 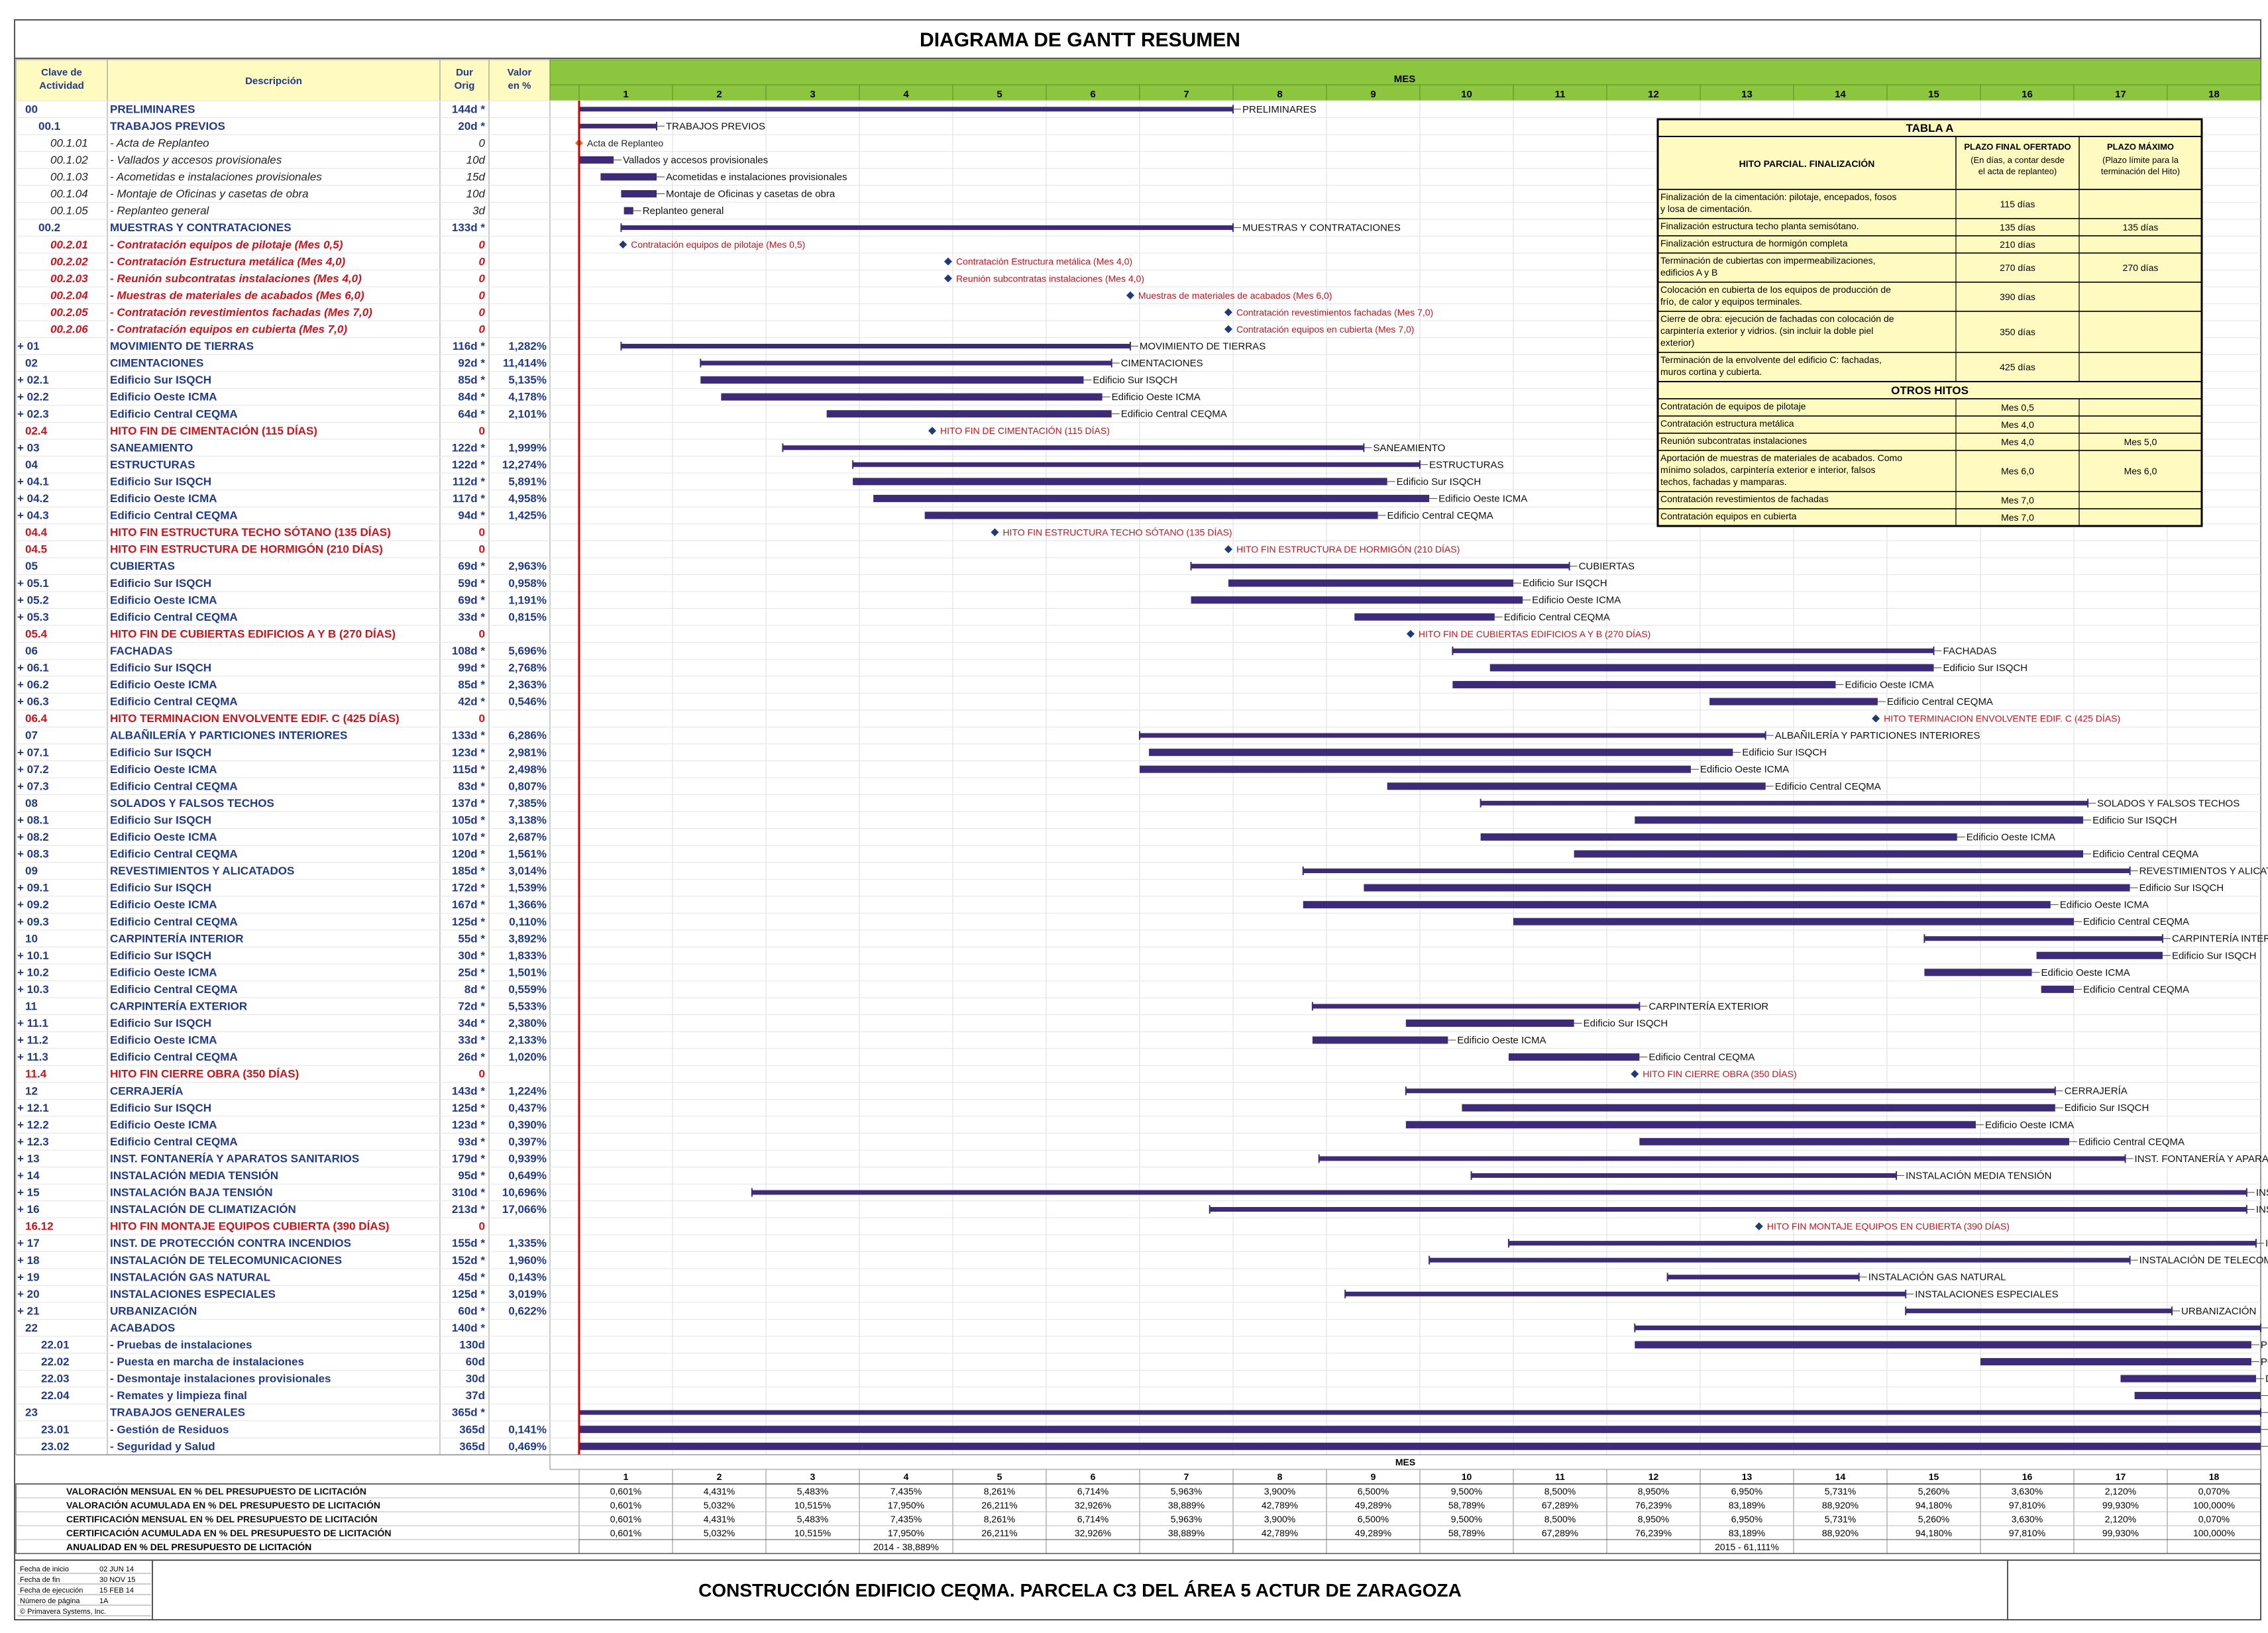 What do you see at coordinates (475, 989) in the screenshot?
I see `activity-duration: 8d *` at bounding box center [475, 989].